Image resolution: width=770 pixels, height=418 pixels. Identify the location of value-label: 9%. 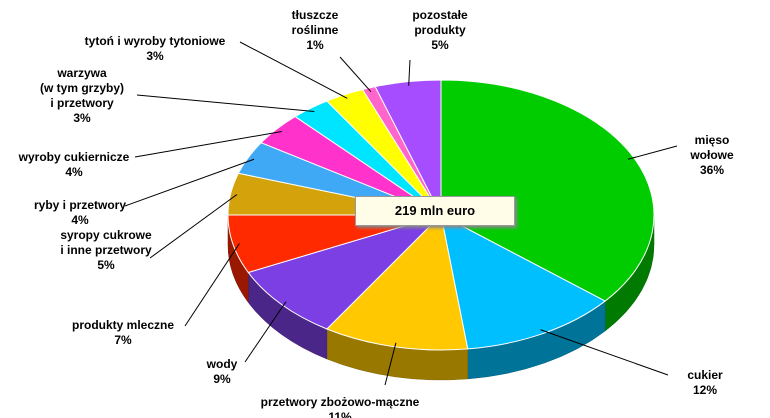
(222, 379).